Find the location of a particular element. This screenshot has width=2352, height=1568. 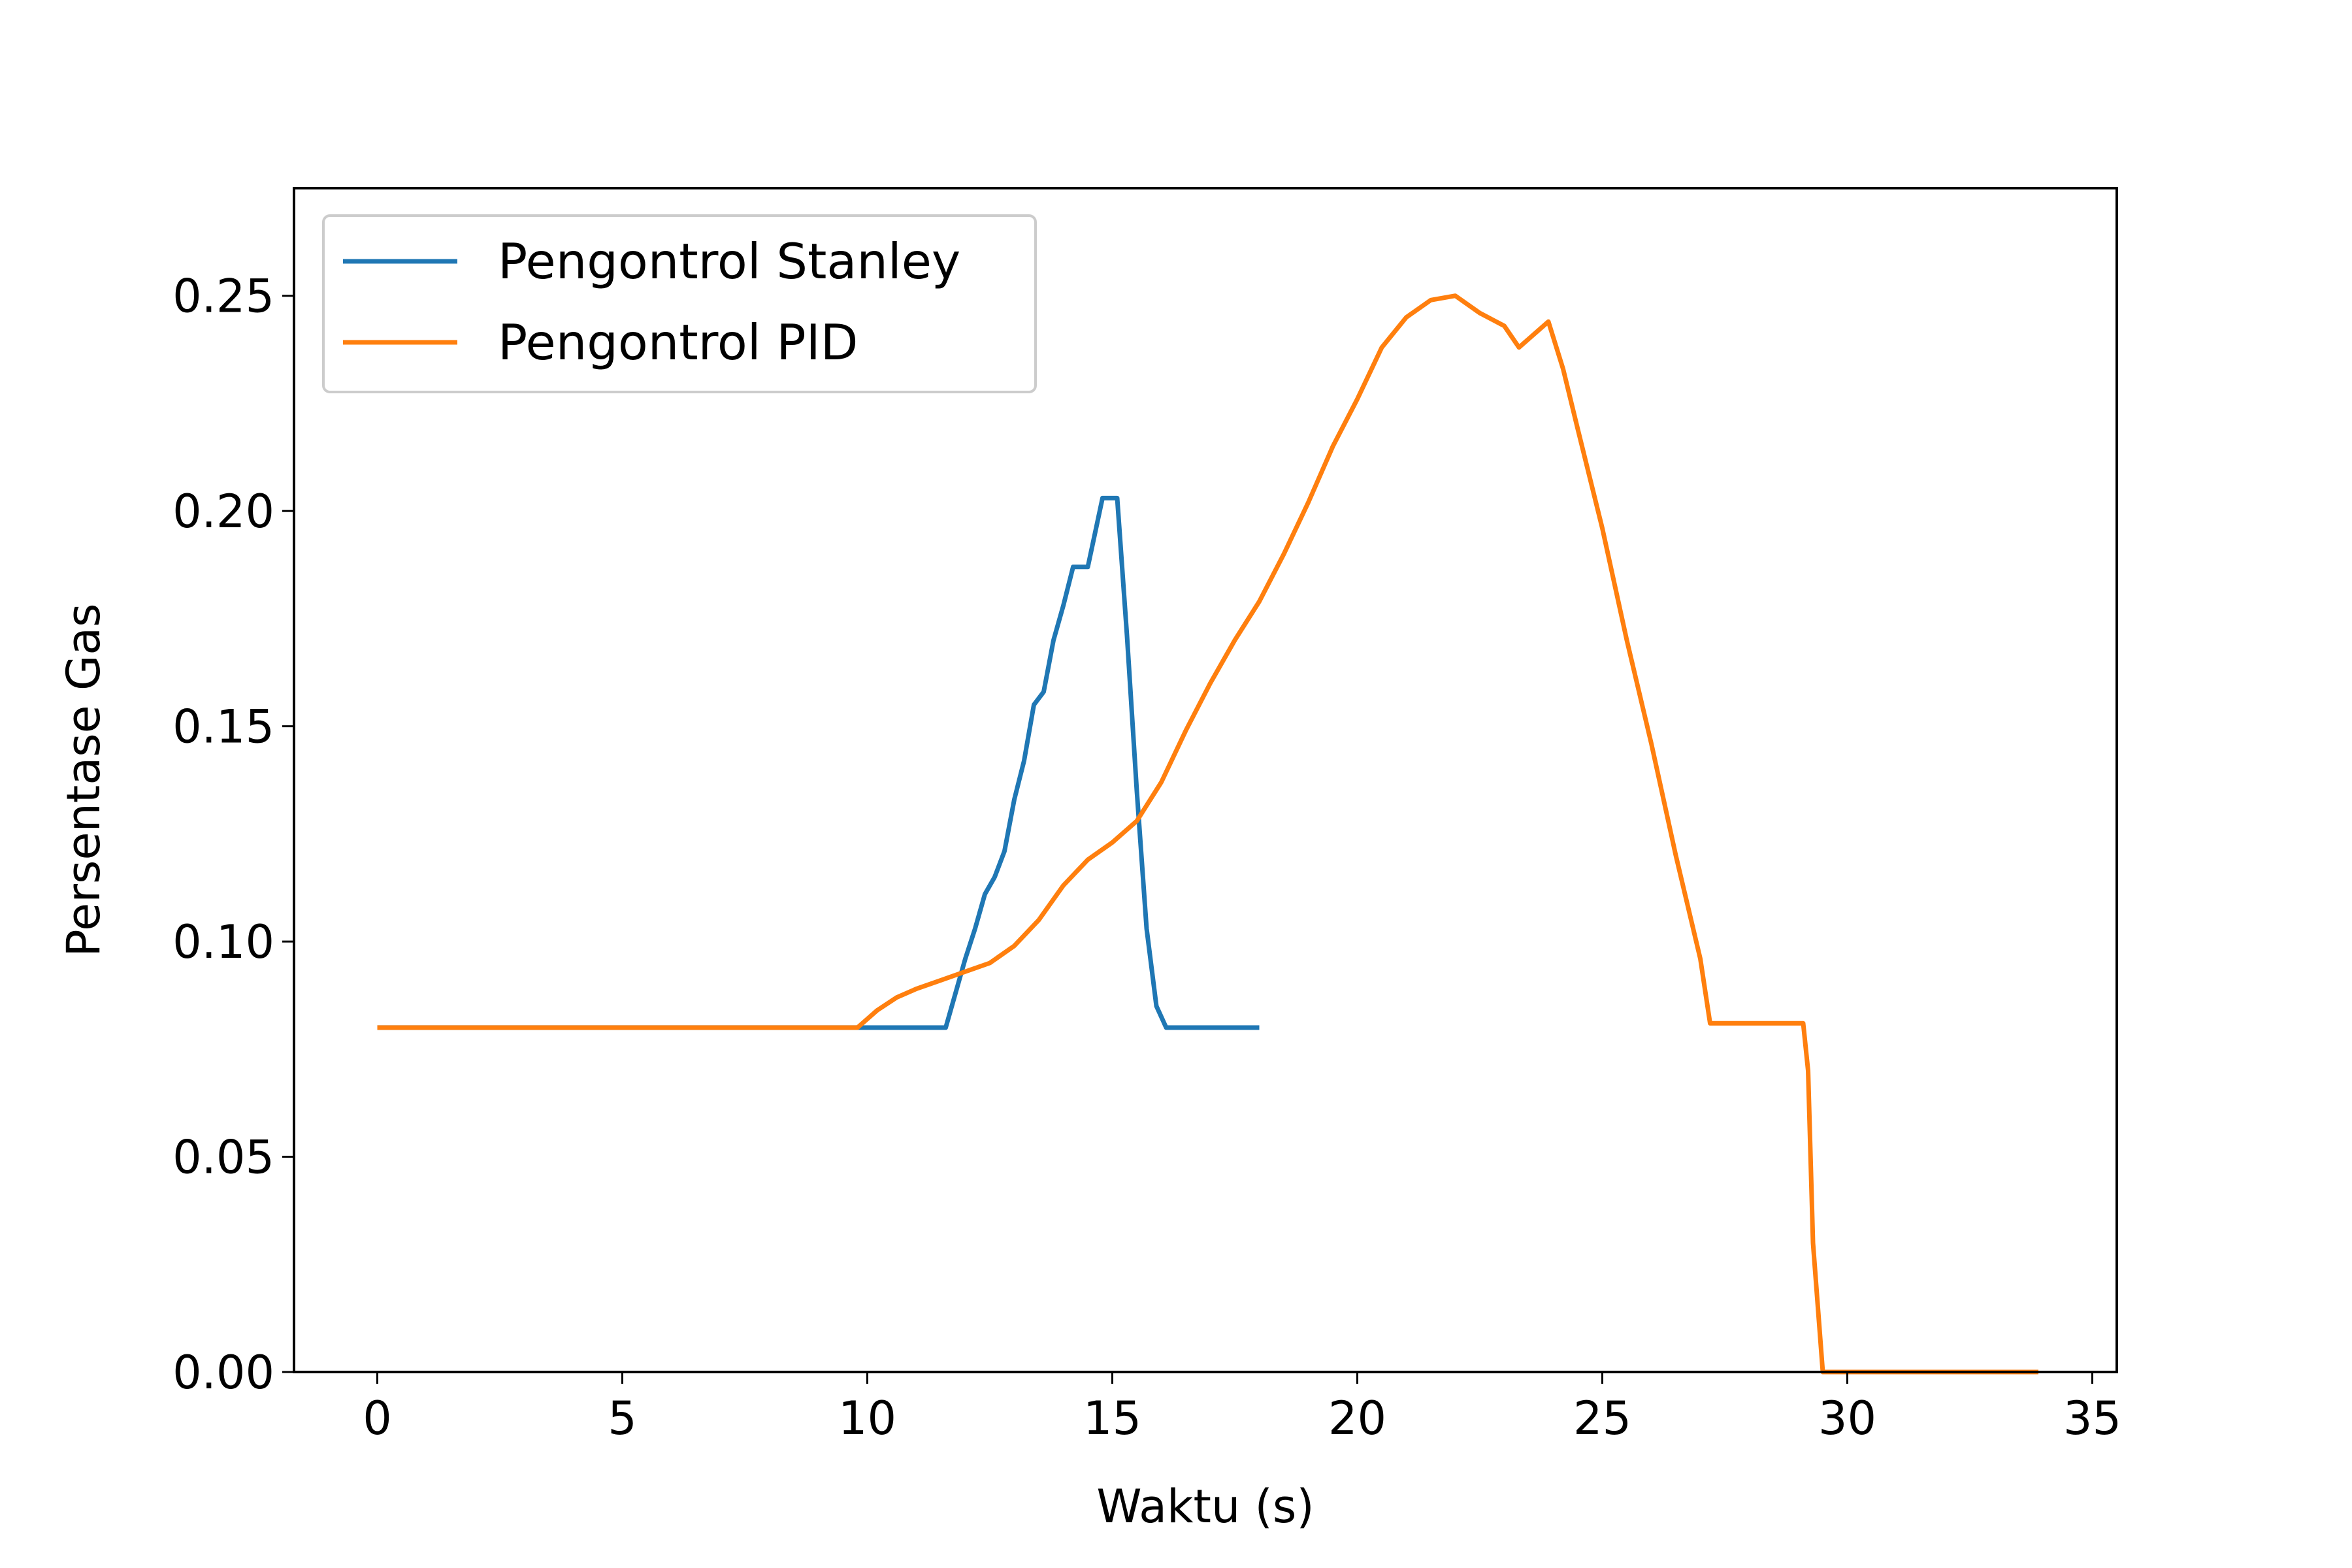

x-axis: 0 5 10 15 20 25 30 35 is located at coordinates (1242, 1408).